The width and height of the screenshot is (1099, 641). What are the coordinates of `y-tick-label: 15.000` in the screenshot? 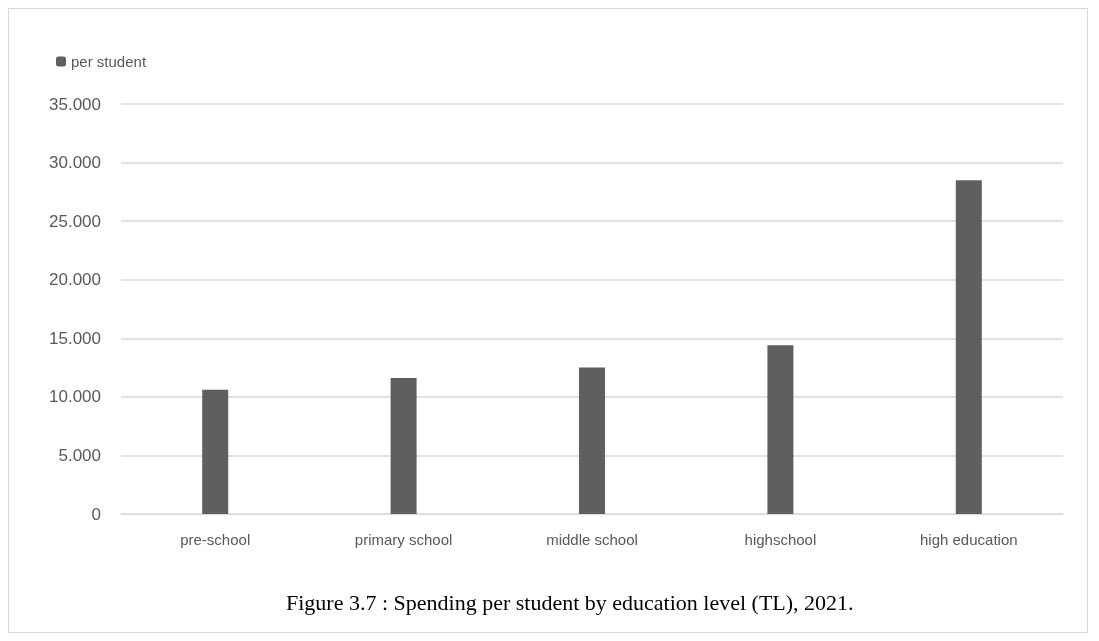 It's located at (75, 338).